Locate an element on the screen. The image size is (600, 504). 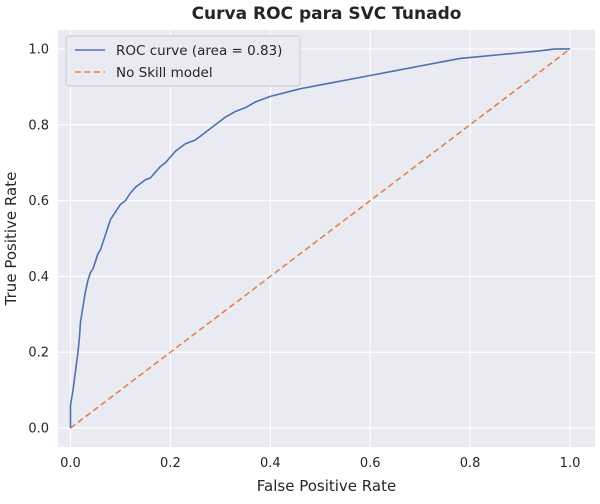
chart-title: Curva ROC para SVC Tunado is located at coordinates (327, 14).